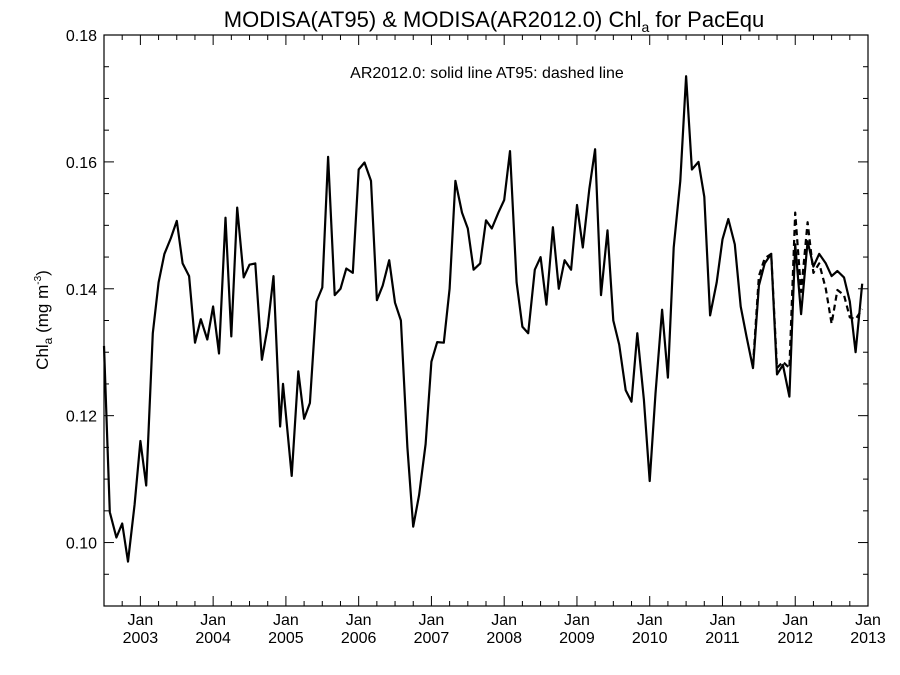 This screenshot has height=675, width=900. Describe the element at coordinates (722, 638) in the screenshot. I see `x-tick-year-label: 2011` at that location.